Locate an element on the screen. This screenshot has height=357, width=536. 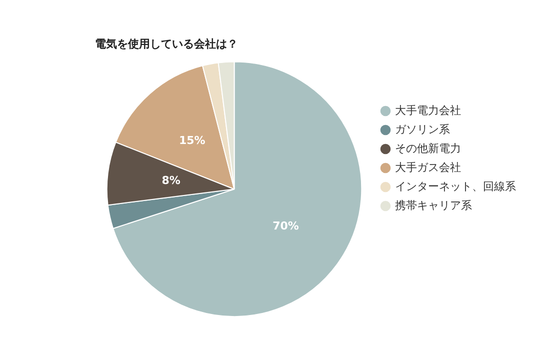
legend-label: ガソリン系 is located at coordinates (422, 129).